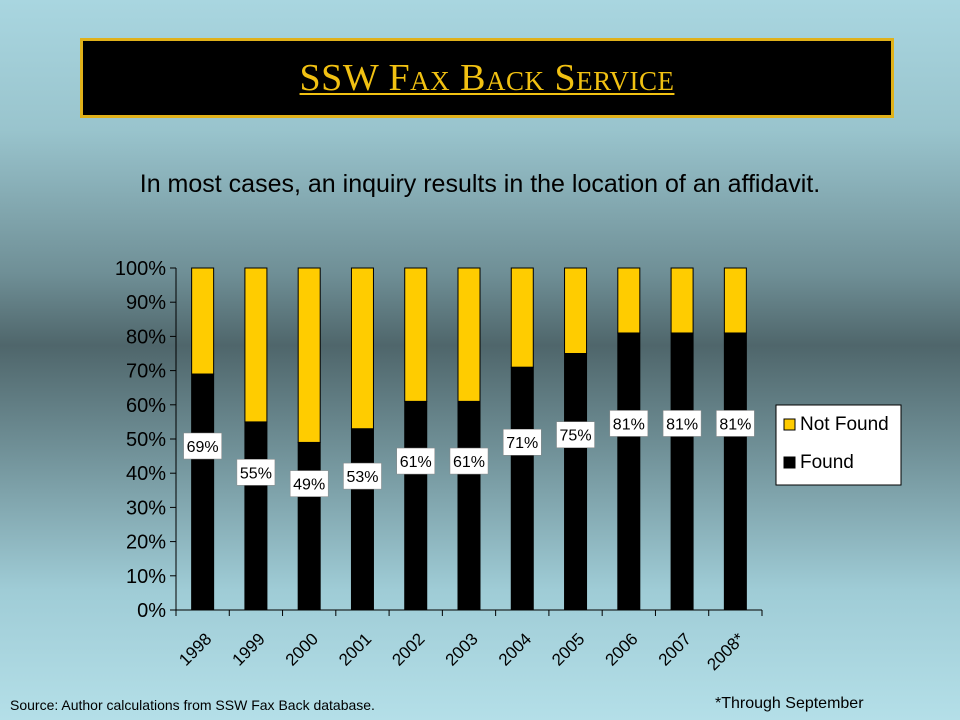 This screenshot has height=720, width=960. I want to click on x-tick-label: 1998, so click(195, 649).